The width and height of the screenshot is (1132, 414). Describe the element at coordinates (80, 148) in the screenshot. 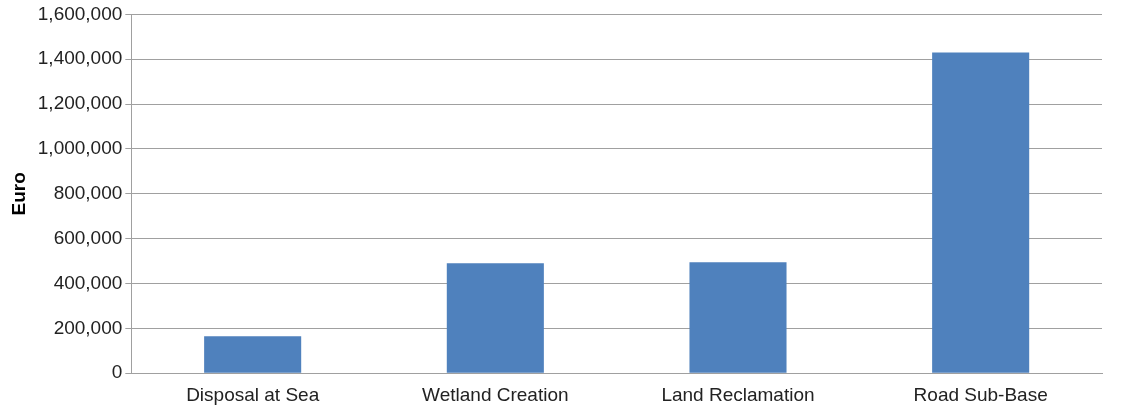

I see `y-tick-label: 1,000,000` at that location.